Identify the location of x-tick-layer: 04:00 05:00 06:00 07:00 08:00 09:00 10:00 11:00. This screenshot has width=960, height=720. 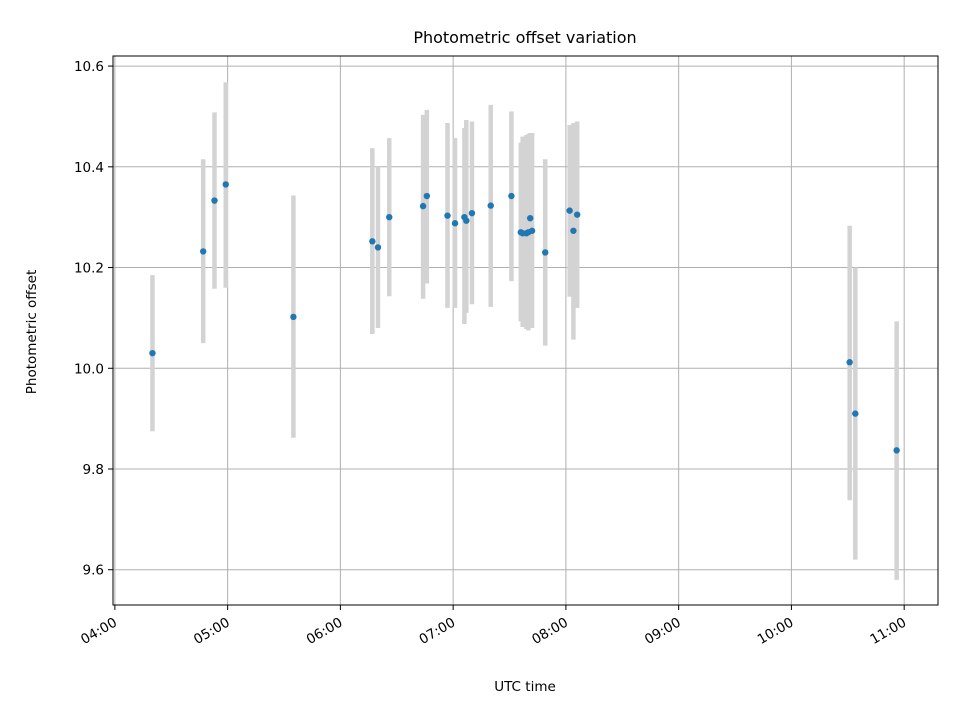
(493, 626).